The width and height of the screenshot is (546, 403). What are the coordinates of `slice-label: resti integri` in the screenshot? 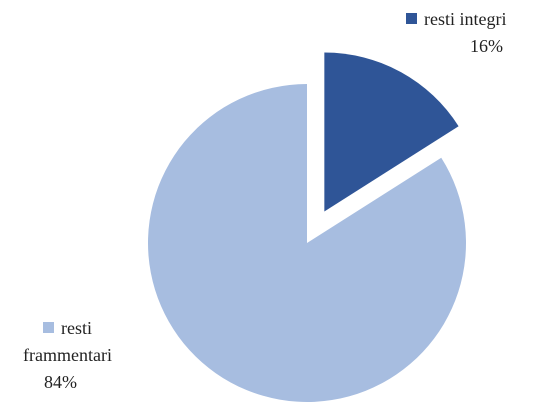 It's located at (456, 19).